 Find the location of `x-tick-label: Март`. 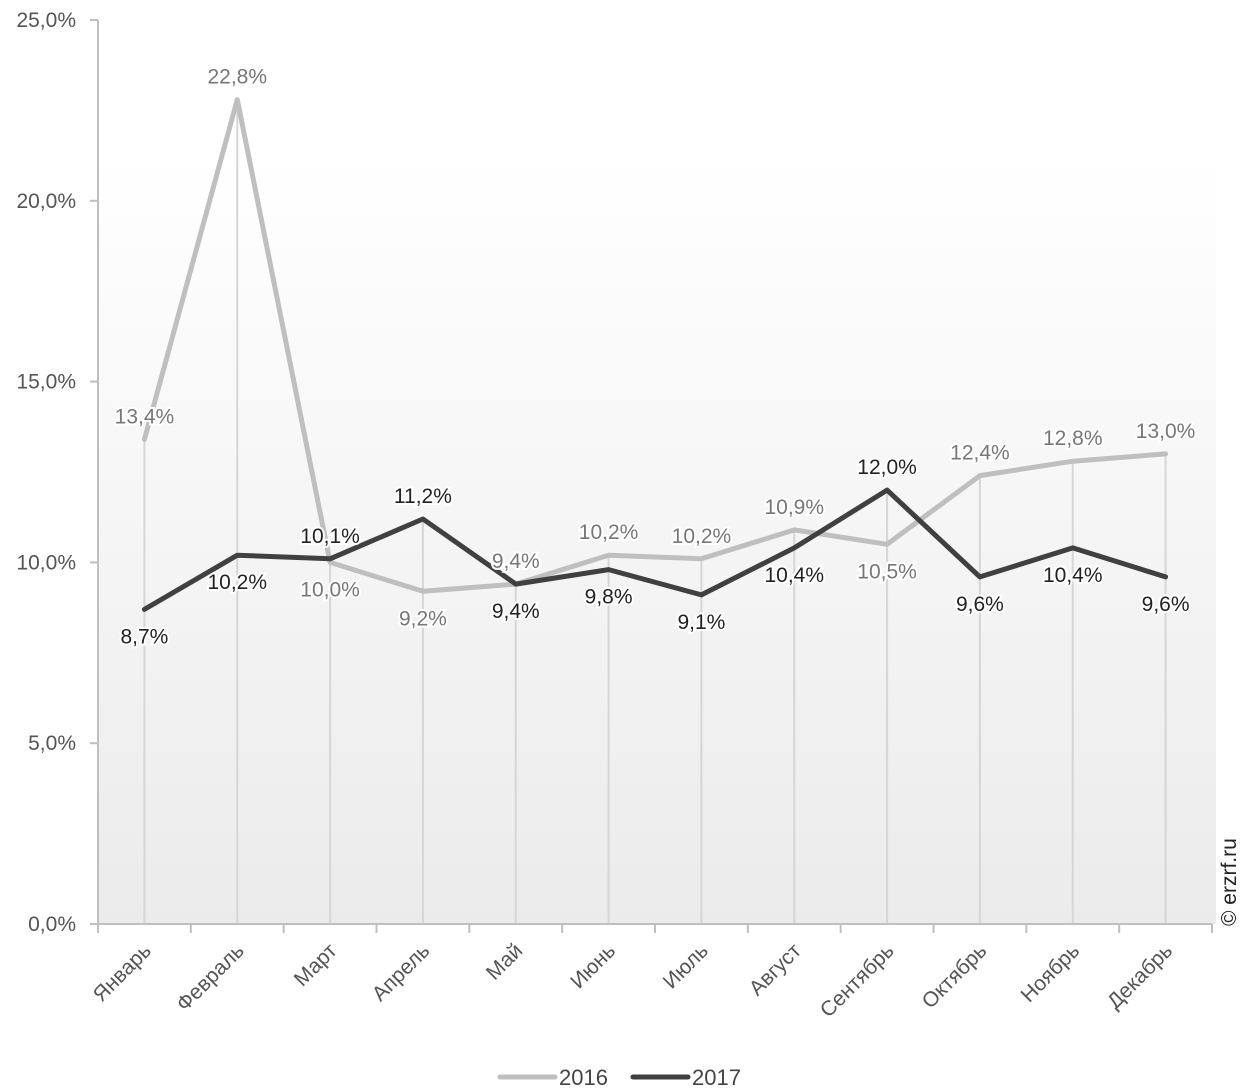

x-tick-label: Март is located at coordinates (316, 965).